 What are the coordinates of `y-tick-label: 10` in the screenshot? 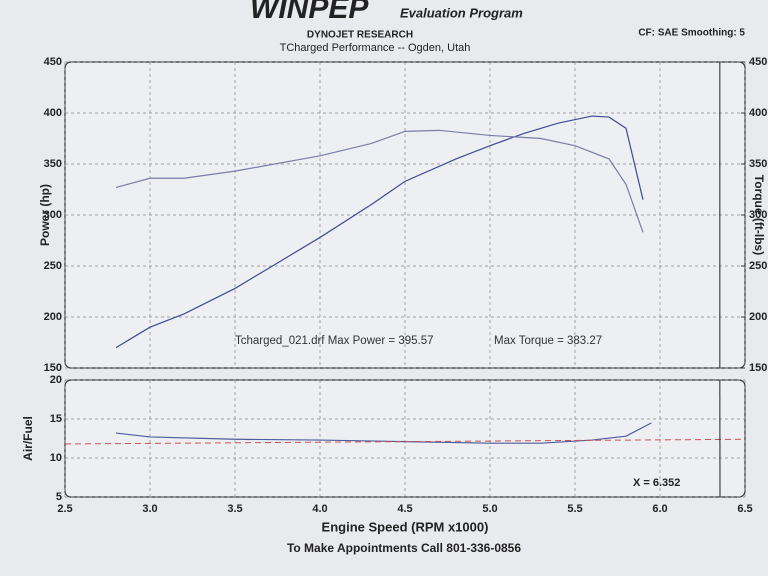 It's located at (56, 458).